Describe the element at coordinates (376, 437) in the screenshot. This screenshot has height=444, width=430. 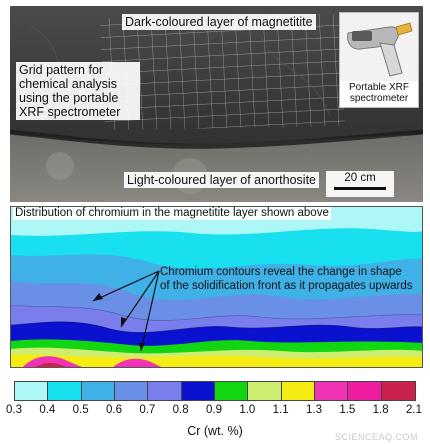
I see `watermark: SCIENCEAQ.COM` at that location.